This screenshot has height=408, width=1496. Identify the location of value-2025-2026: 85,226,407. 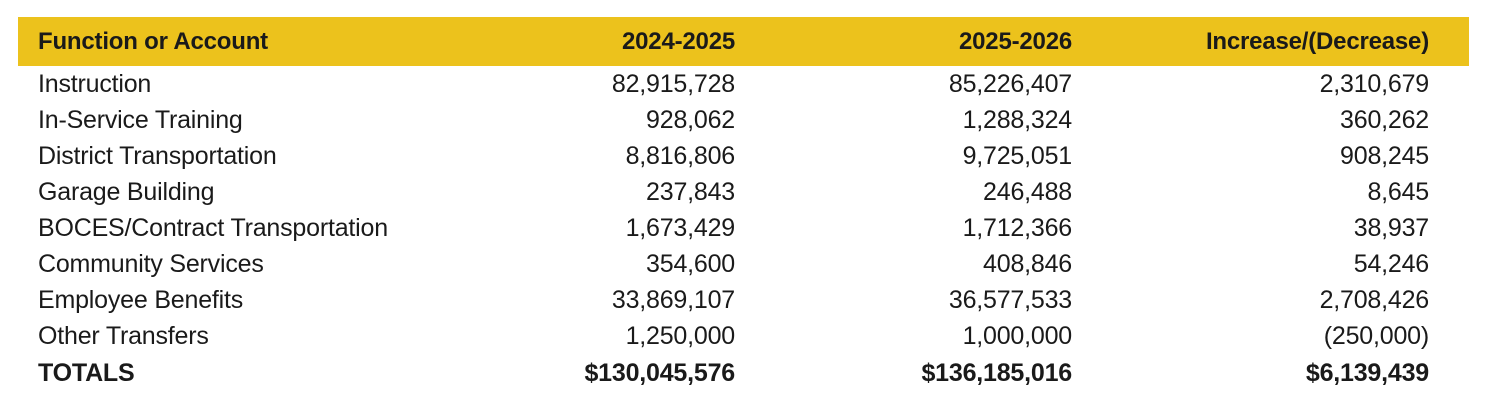
(1010, 83).